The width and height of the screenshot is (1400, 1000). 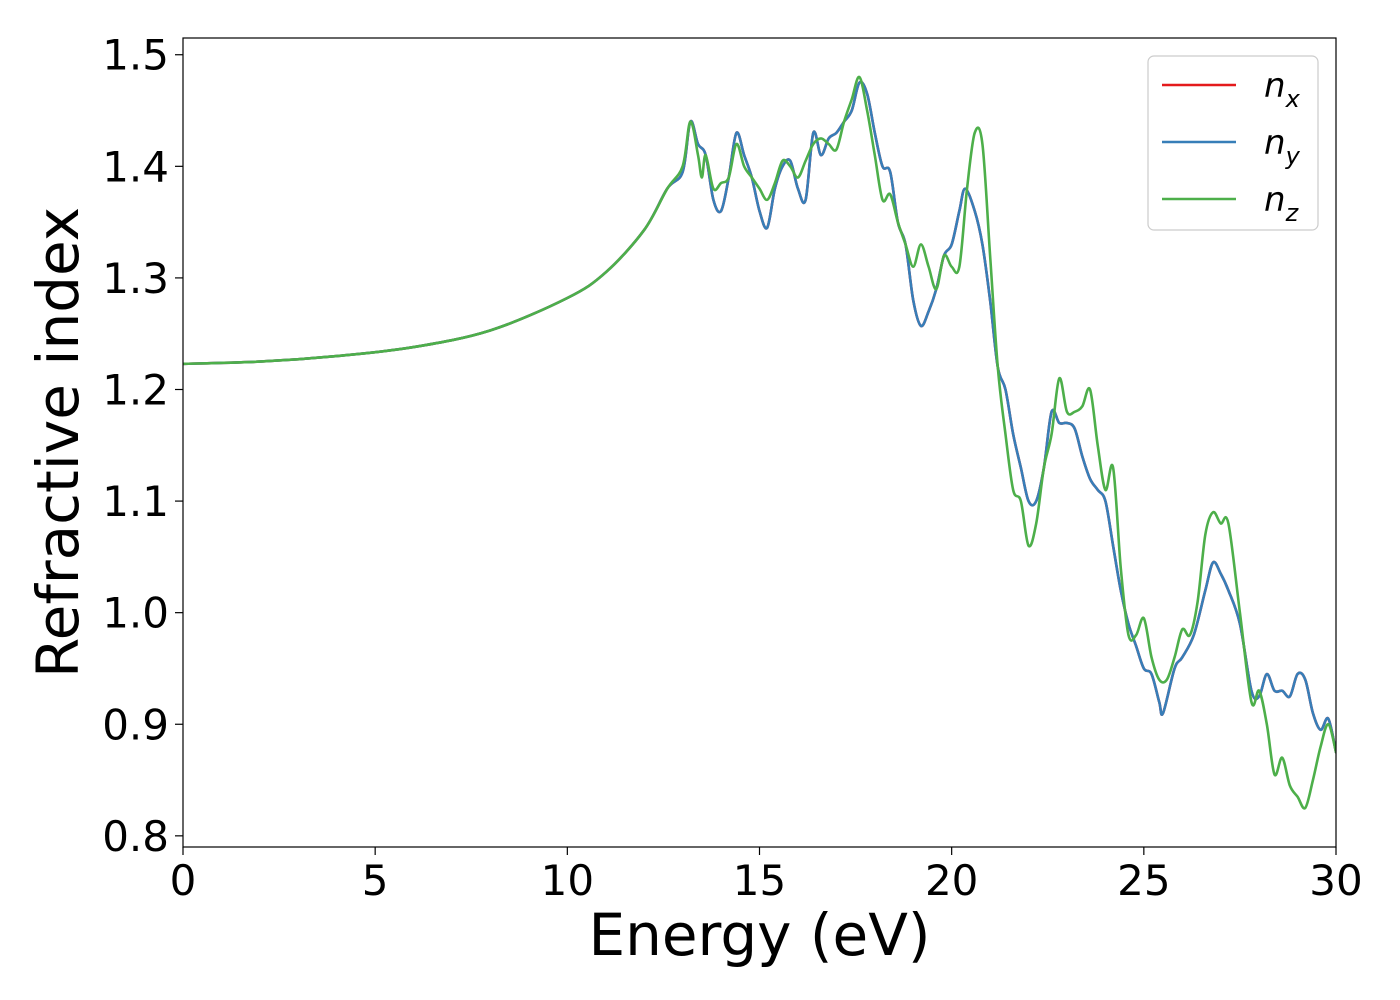 What do you see at coordinates (567, 880) in the screenshot?
I see `x-tick-label: 10` at bounding box center [567, 880].